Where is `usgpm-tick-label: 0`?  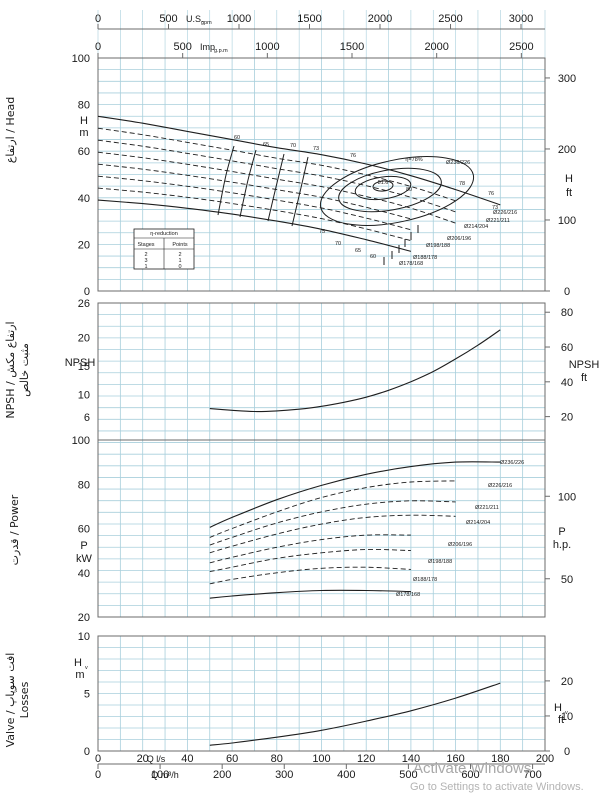
usgpm-tick-label: 0 is located at coordinates (98, 19).